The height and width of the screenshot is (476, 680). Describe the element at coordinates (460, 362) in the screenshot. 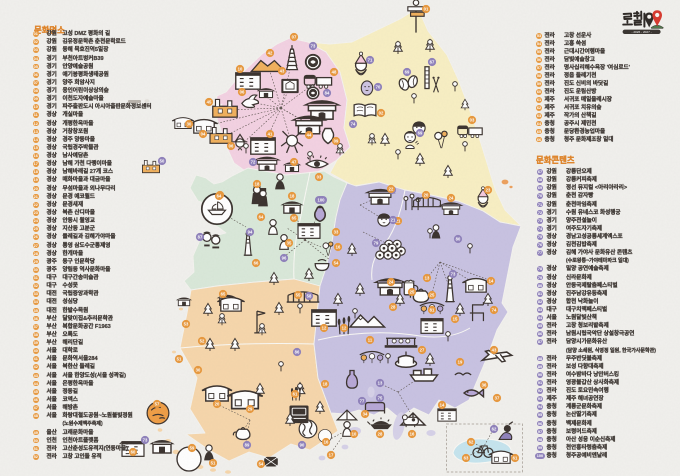

I see `svg-text: 19` at that location.